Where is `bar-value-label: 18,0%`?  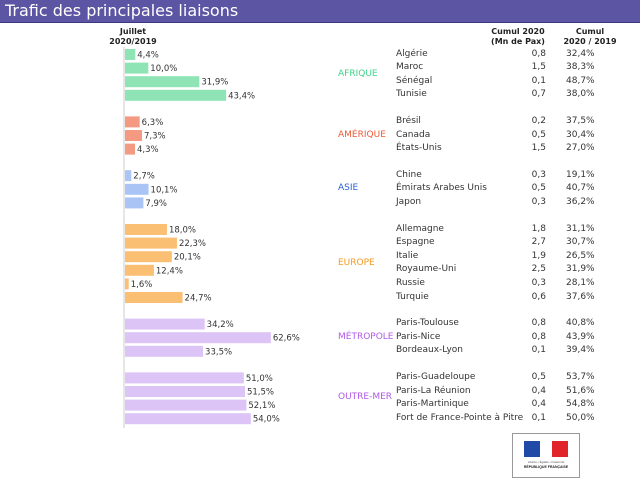
bar-value-label: 18,0% is located at coordinates (182, 231).